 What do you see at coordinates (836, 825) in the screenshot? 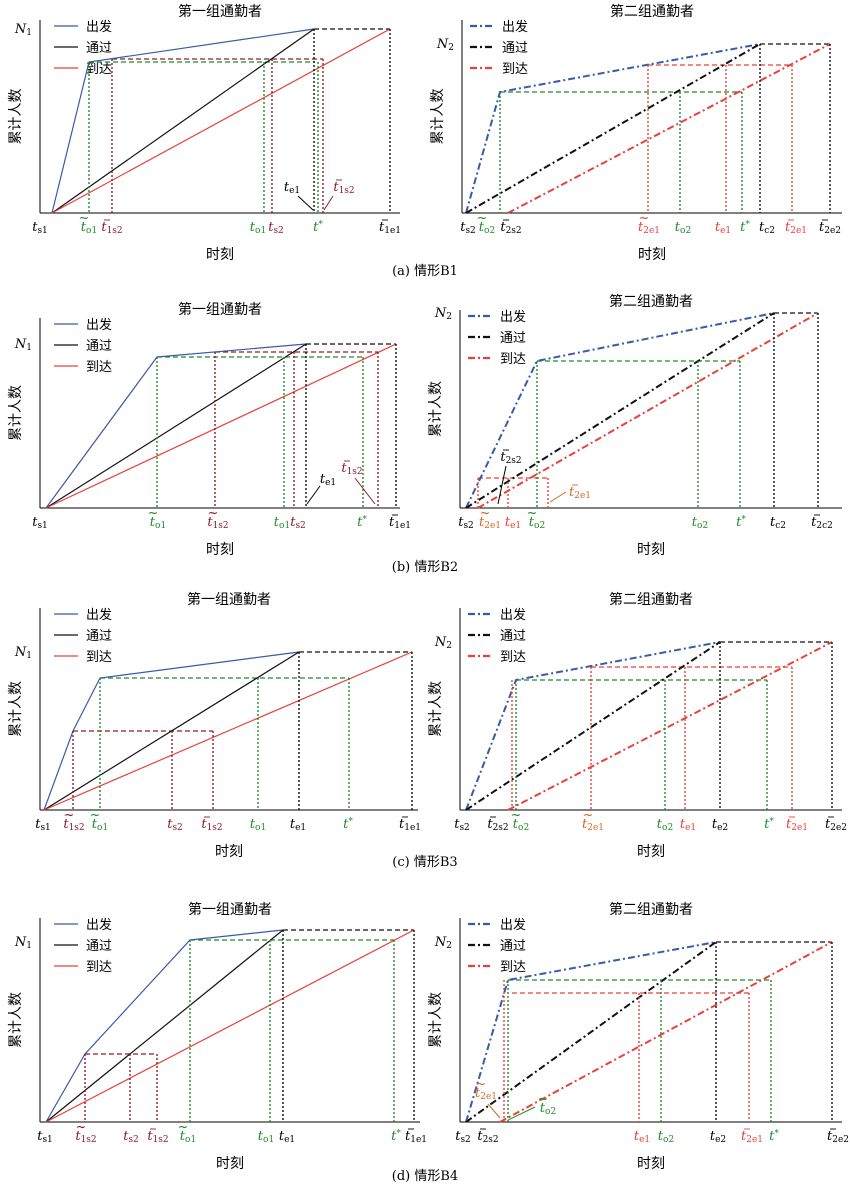
I see `tick-label-text: t2e2` at bounding box center [836, 825].